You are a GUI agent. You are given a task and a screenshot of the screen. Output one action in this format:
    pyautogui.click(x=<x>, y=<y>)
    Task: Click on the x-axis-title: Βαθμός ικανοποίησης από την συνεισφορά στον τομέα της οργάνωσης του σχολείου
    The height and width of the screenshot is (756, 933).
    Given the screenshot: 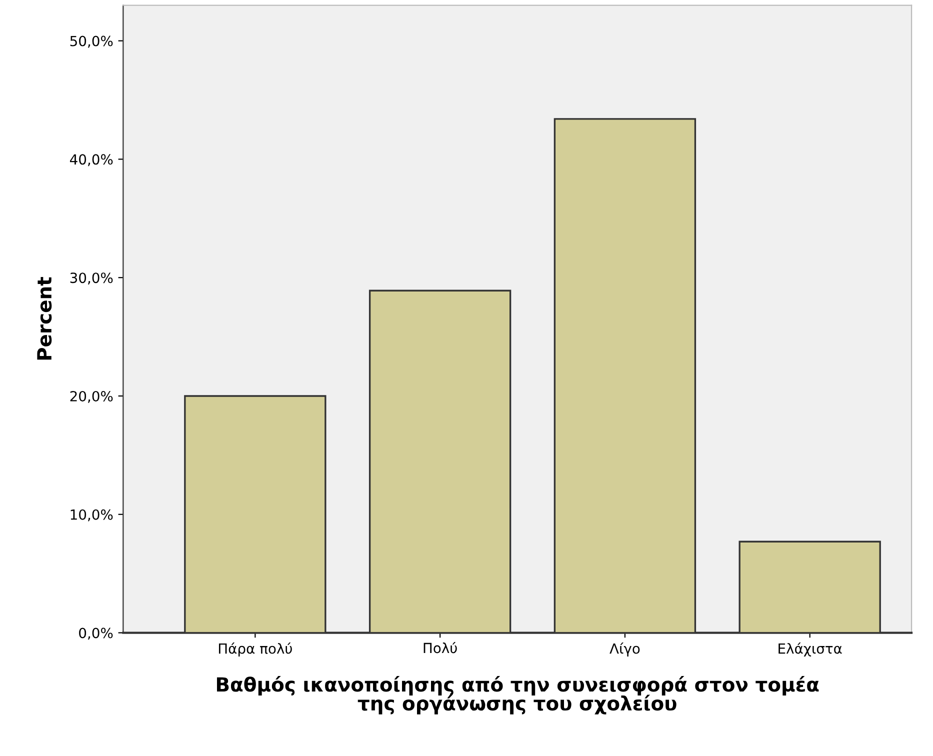 What is the action you would take?
    pyautogui.click(x=517, y=695)
    